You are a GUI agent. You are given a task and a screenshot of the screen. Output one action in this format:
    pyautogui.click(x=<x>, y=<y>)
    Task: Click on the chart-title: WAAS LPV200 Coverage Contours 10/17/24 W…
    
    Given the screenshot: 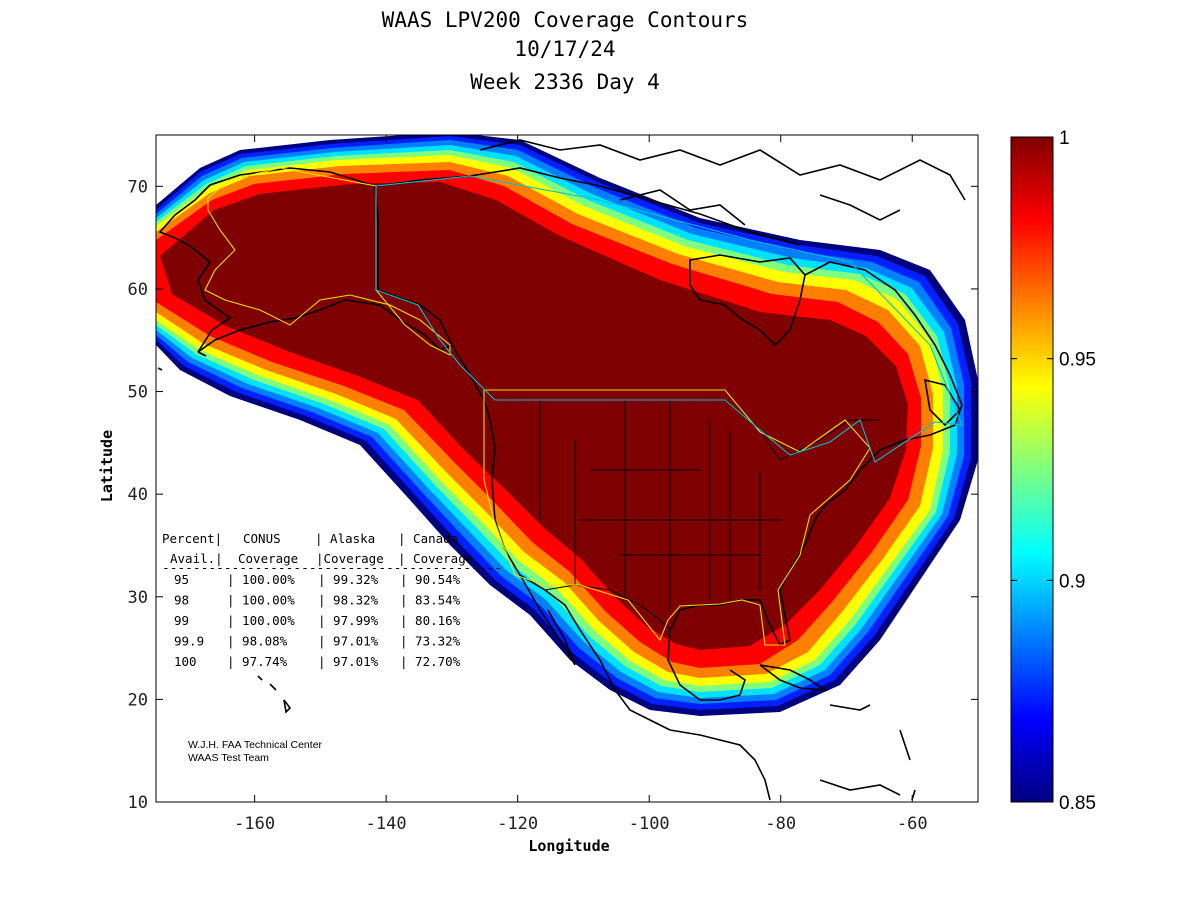 What is the action you would take?
    pyautogui.click(x=565, y=51)
    